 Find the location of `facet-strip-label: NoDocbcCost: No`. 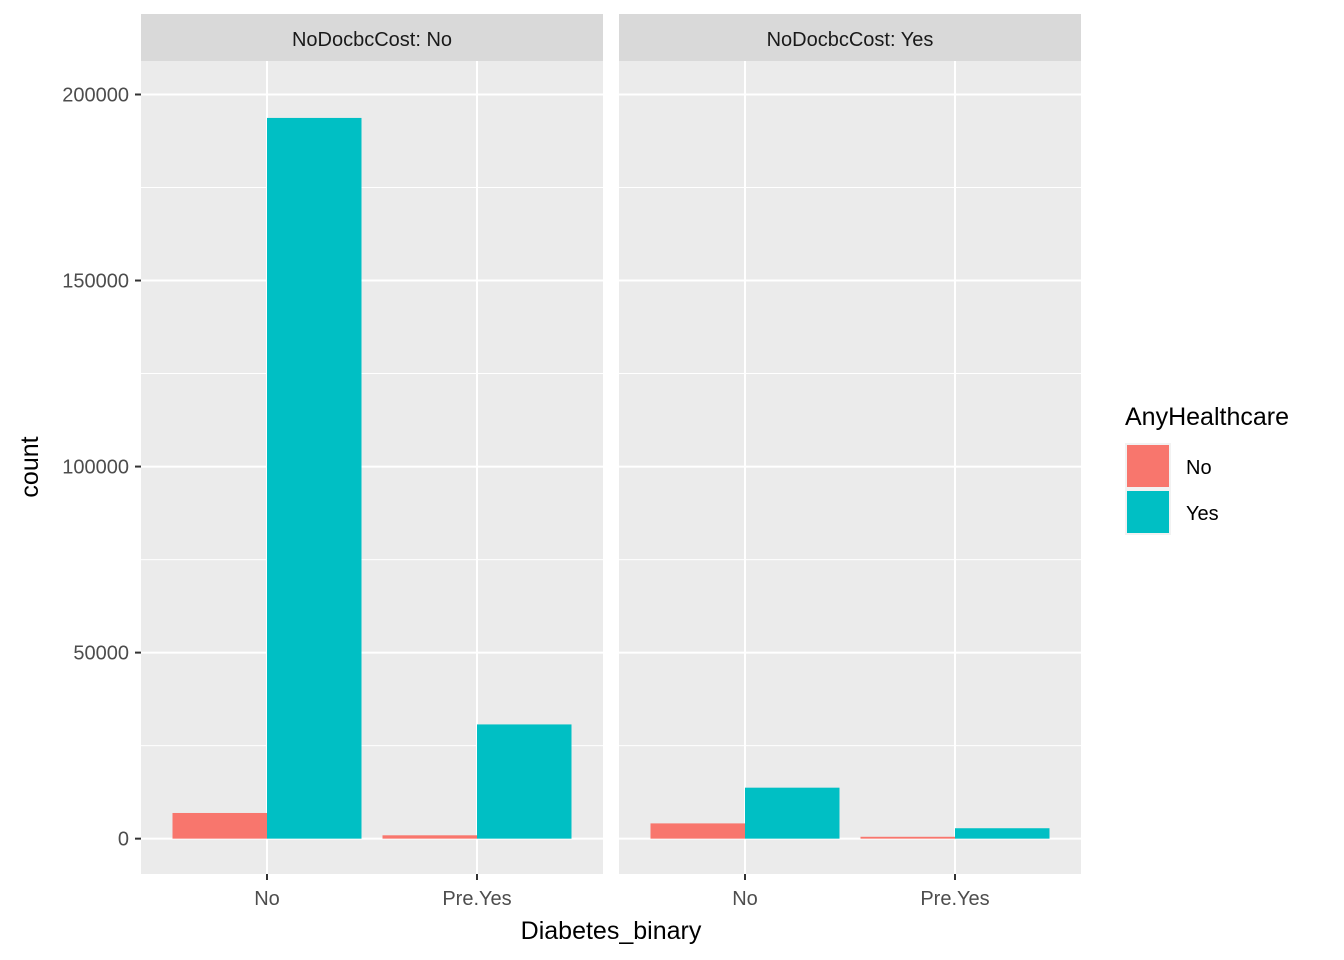

facet-strip-label: NoDocbcCost: No is located at coordinates (372, 40).